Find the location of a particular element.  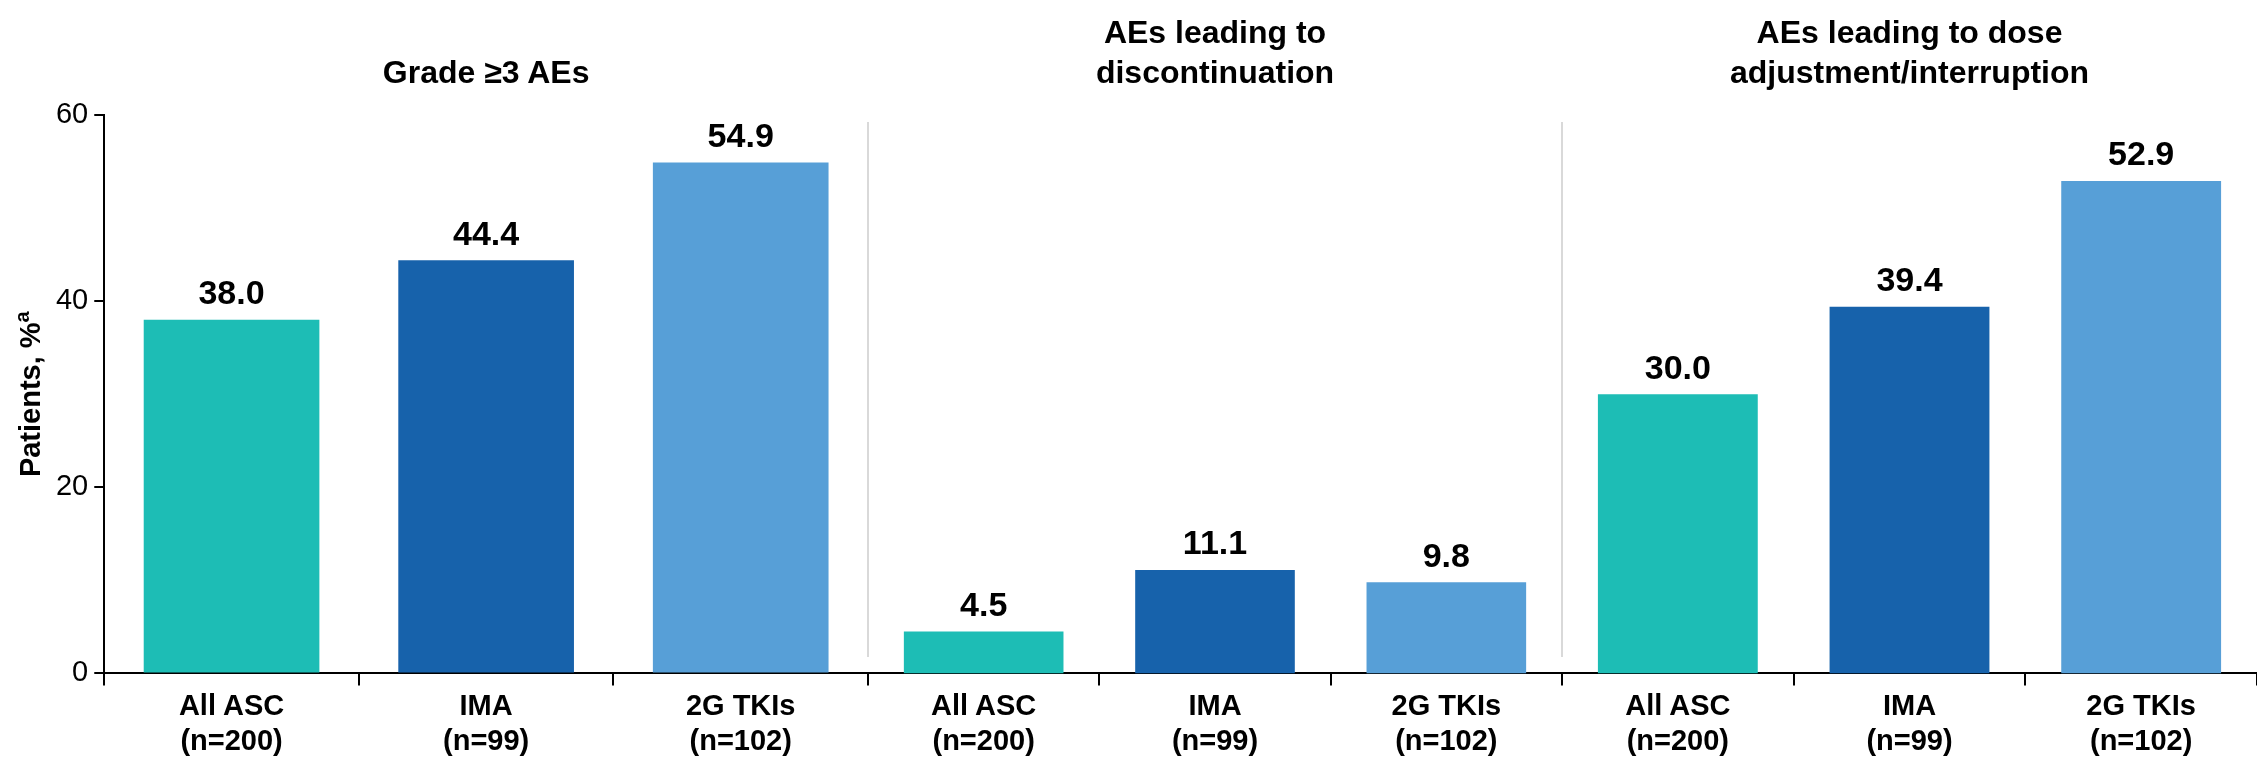

chart-title: Grade ≥3 AEs is located at coordinates (486, 72).